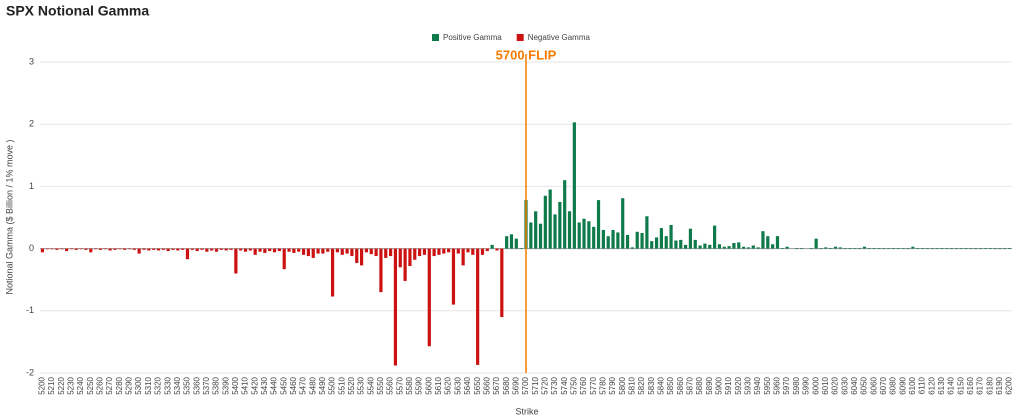 The image size is (1024, 420). Describe the element at coordinates (777, 385) in the screenshot. I see `x-tick-label: 5960` at that location.